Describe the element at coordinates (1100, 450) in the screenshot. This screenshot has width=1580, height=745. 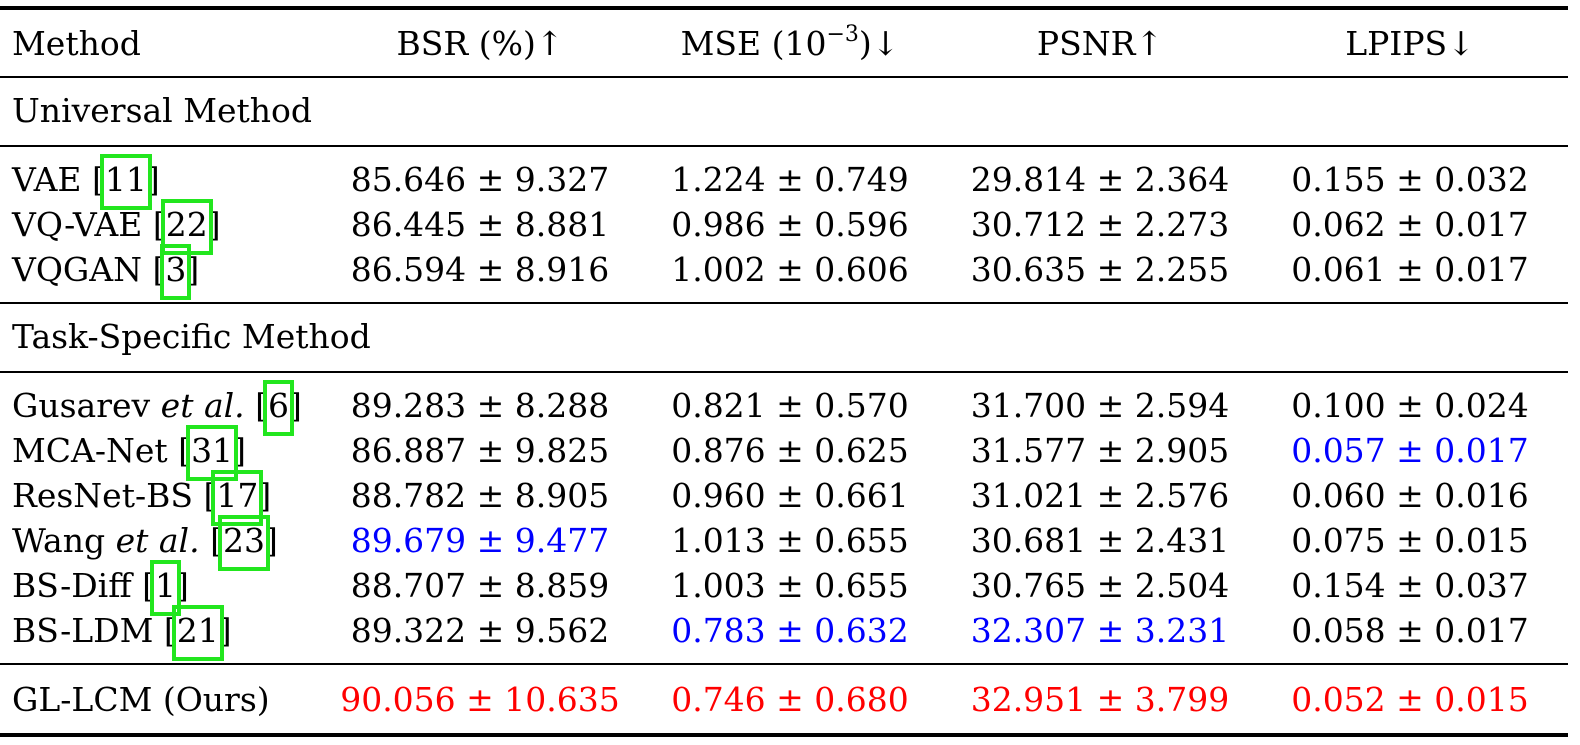
I see `psnr-value: 31.577 ± 2.905` at that location.